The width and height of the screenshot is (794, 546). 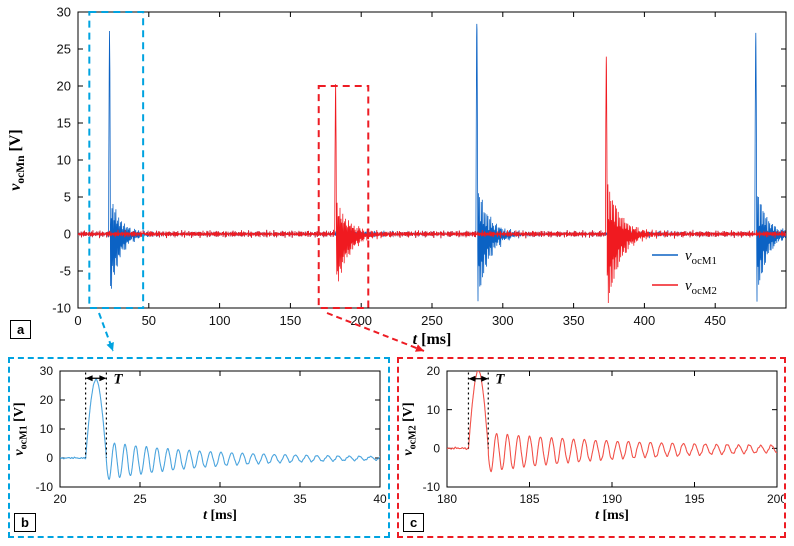 I want to click on svg-text: 400, so click(x=645, y=320).